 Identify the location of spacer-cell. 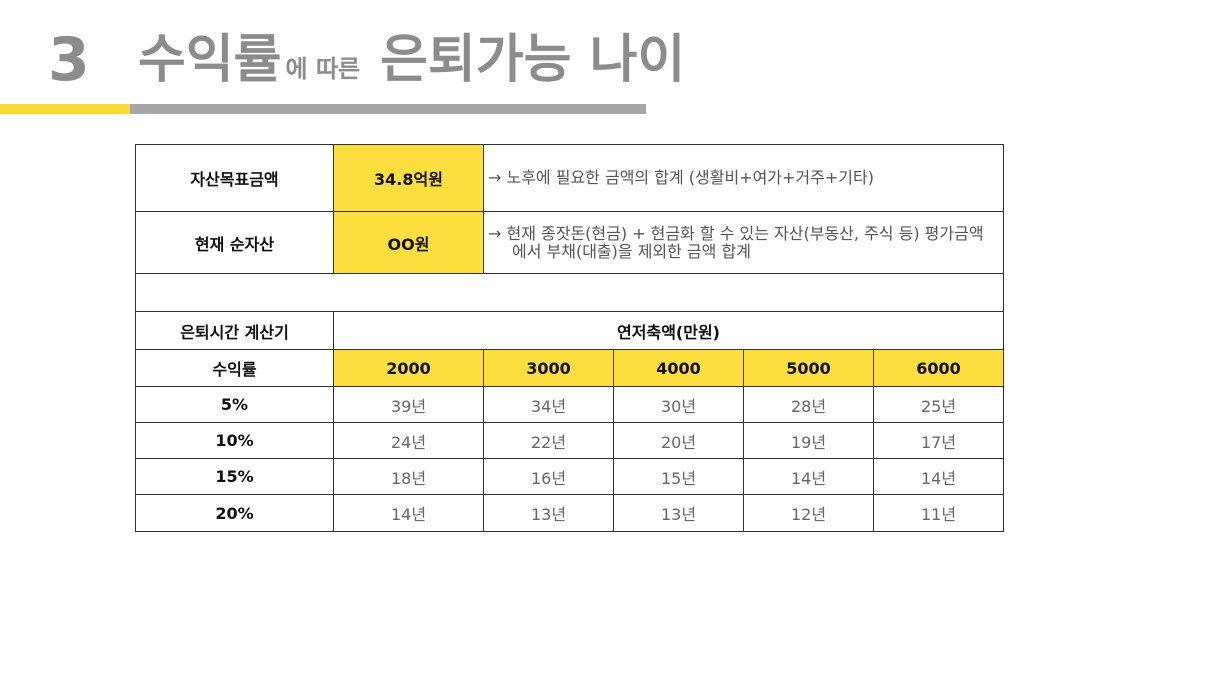
(569, 292).